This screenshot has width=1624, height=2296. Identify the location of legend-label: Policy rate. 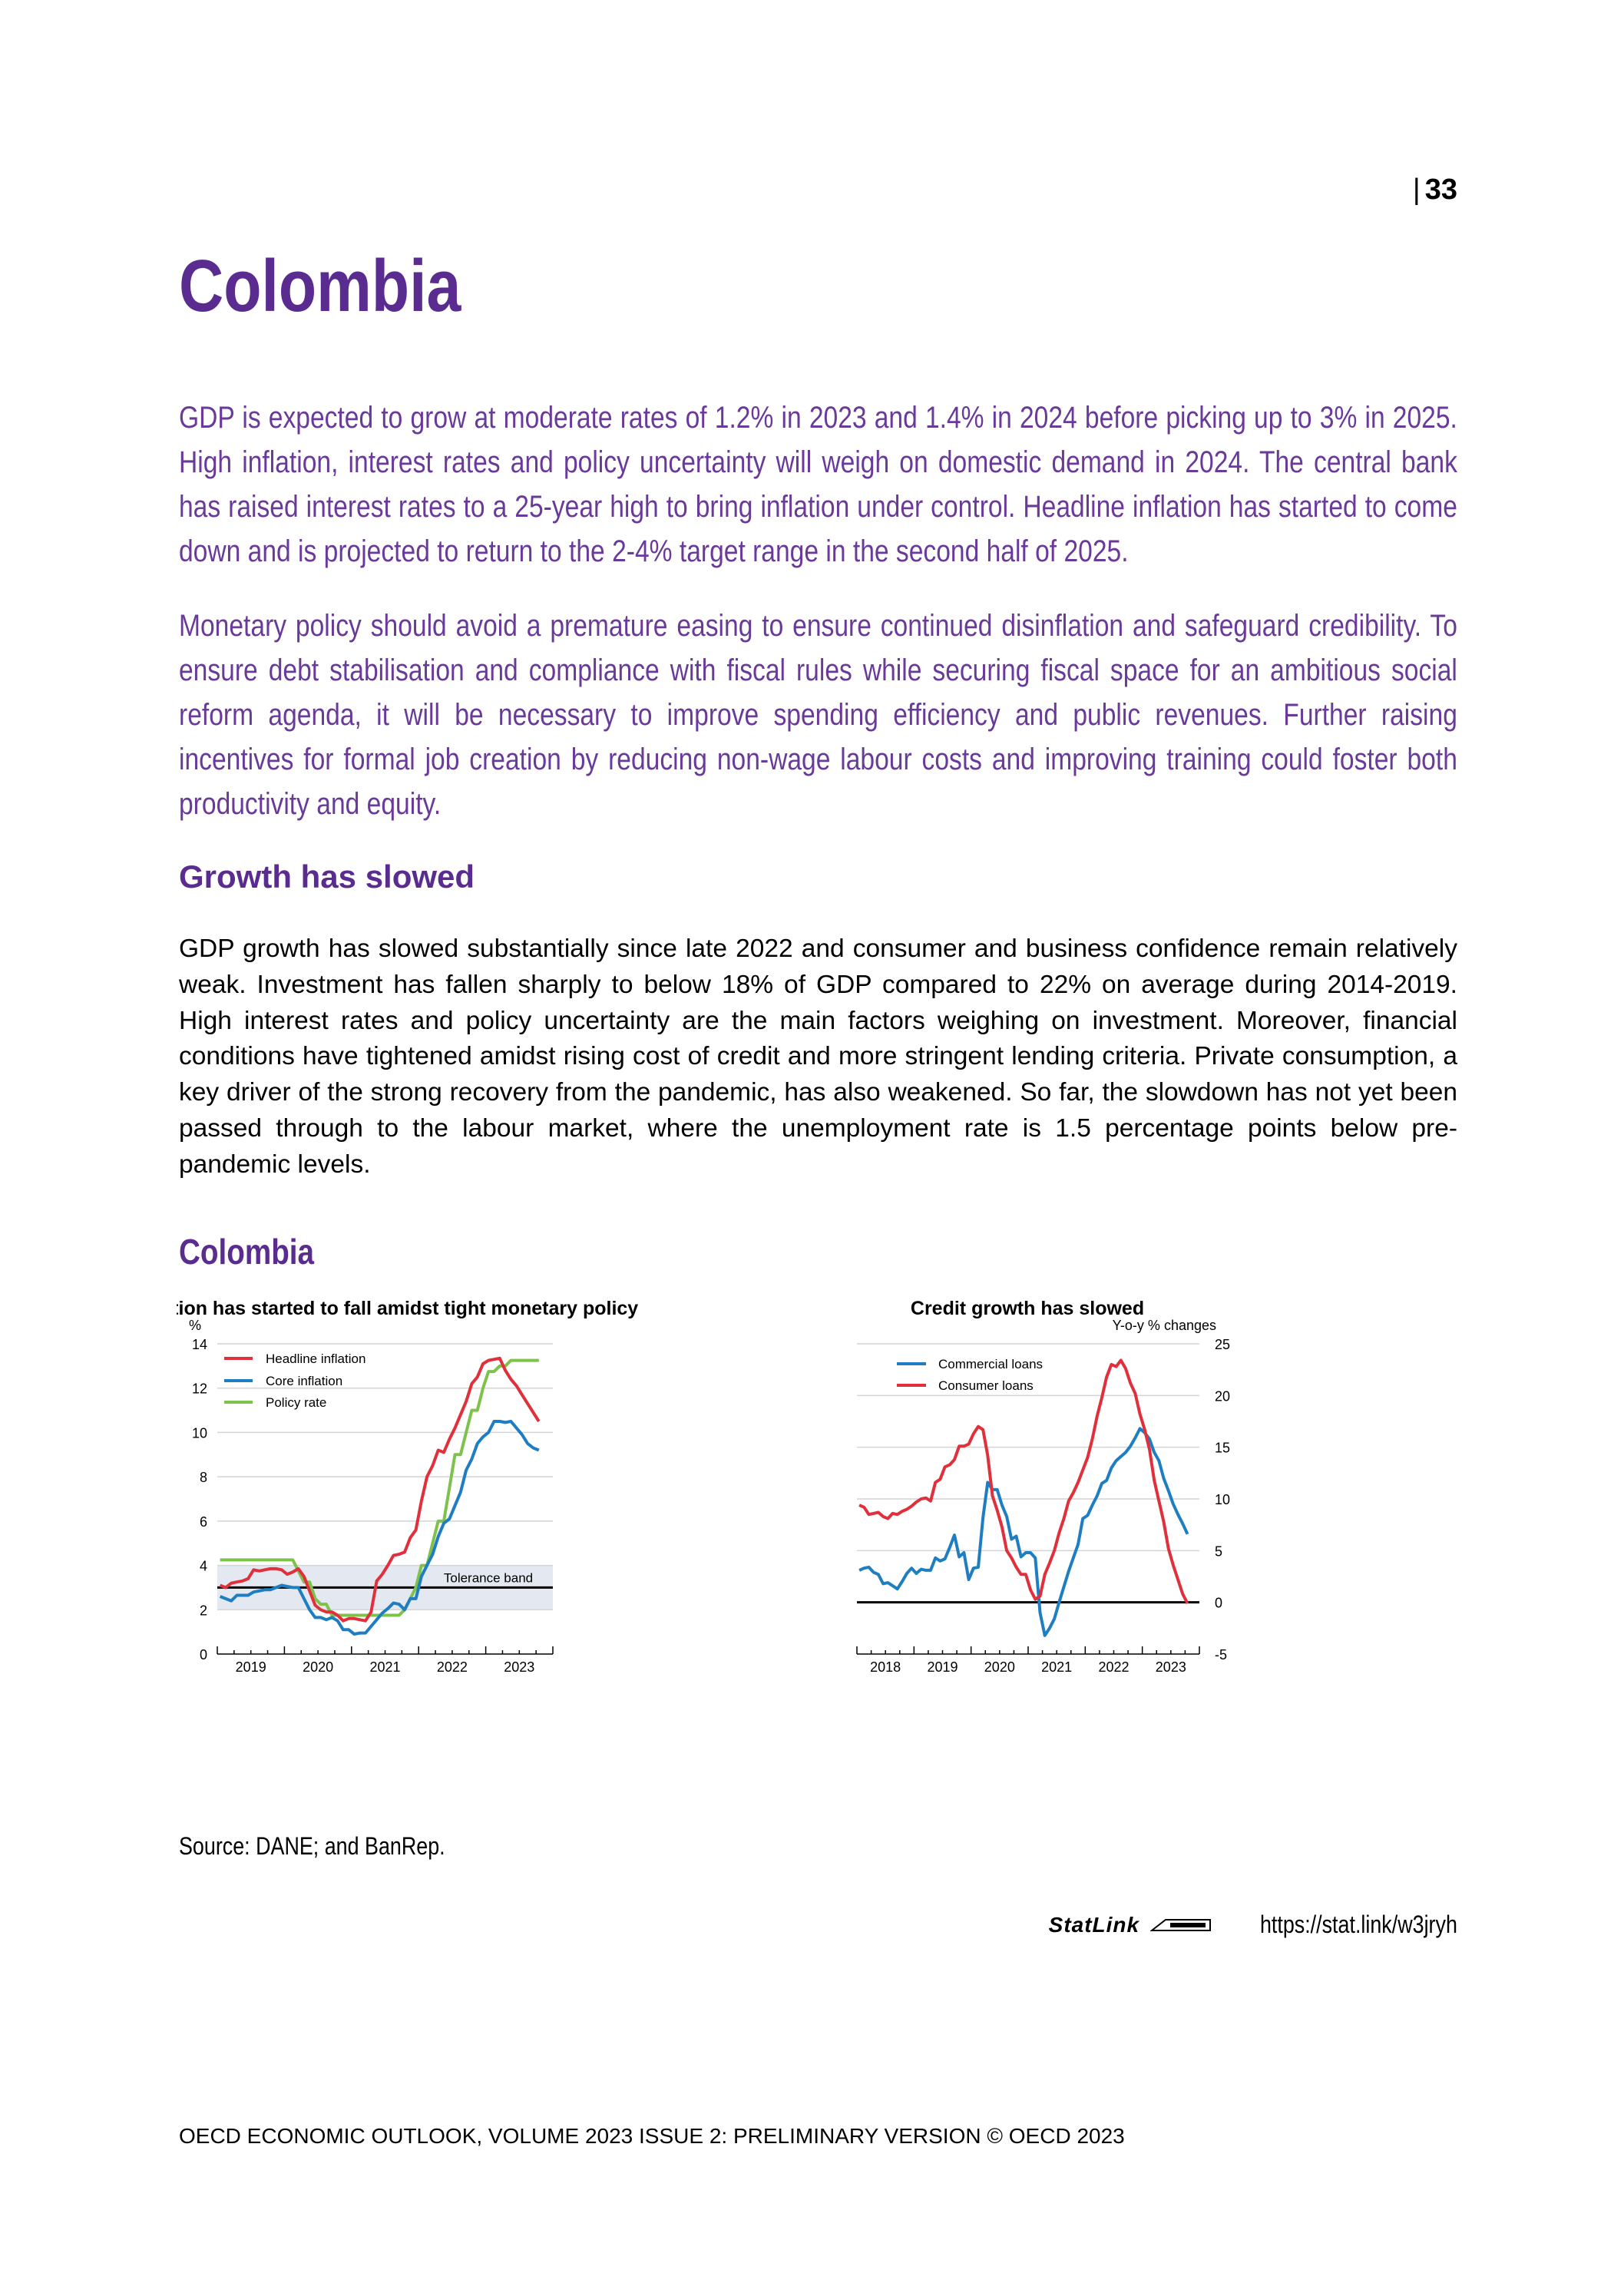
(296, 1402).